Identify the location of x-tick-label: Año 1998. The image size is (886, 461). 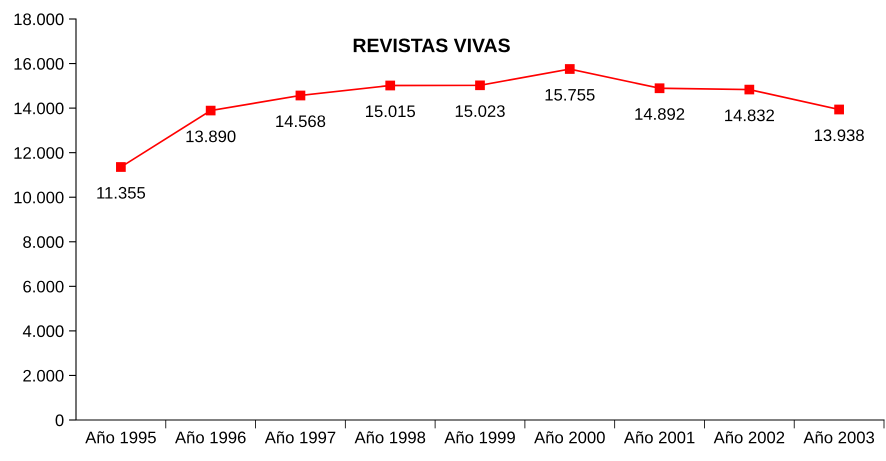
(390, 437).